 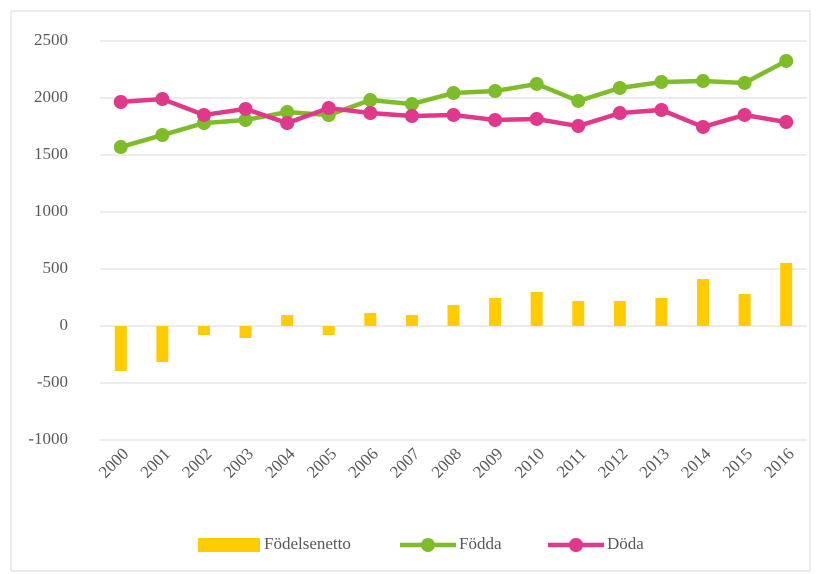 I want to click on legend-label: Födda, so click(x=480, y=543).